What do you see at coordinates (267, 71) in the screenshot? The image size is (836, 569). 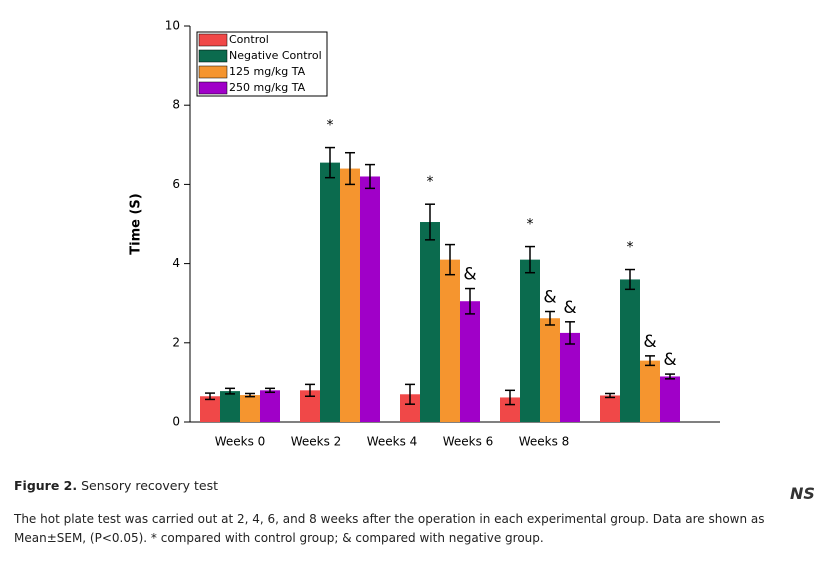 I see `legend-label: 125 mg/kg TA` at bounding box center [267, 71].